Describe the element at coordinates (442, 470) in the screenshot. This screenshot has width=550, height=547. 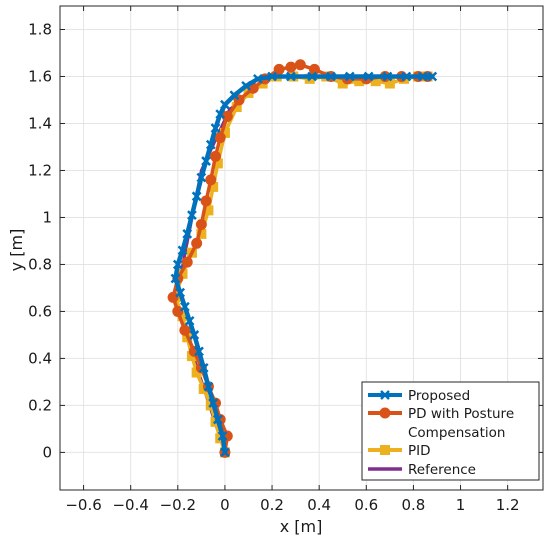
I see `legend-label-reference: Reference` at that location.